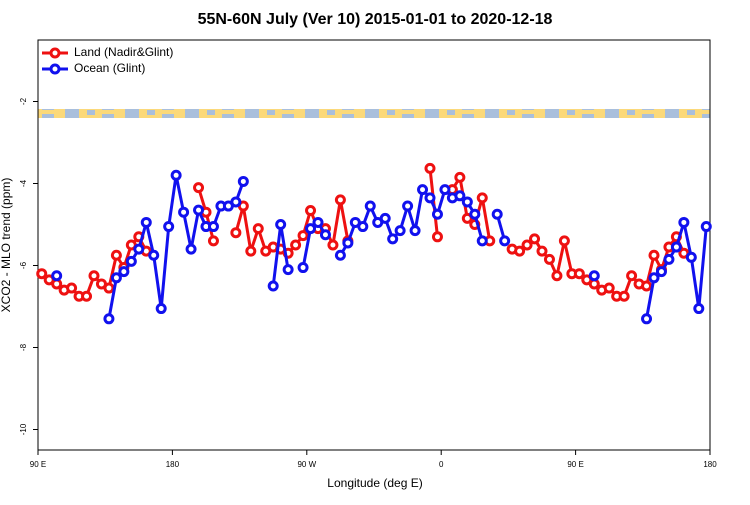 The height and width of the screenshot is (505, 750). Describe the element at coordinates (374, 483) in the screenshot. I see `x-axis-label: Longitude (deg E)` at that location.